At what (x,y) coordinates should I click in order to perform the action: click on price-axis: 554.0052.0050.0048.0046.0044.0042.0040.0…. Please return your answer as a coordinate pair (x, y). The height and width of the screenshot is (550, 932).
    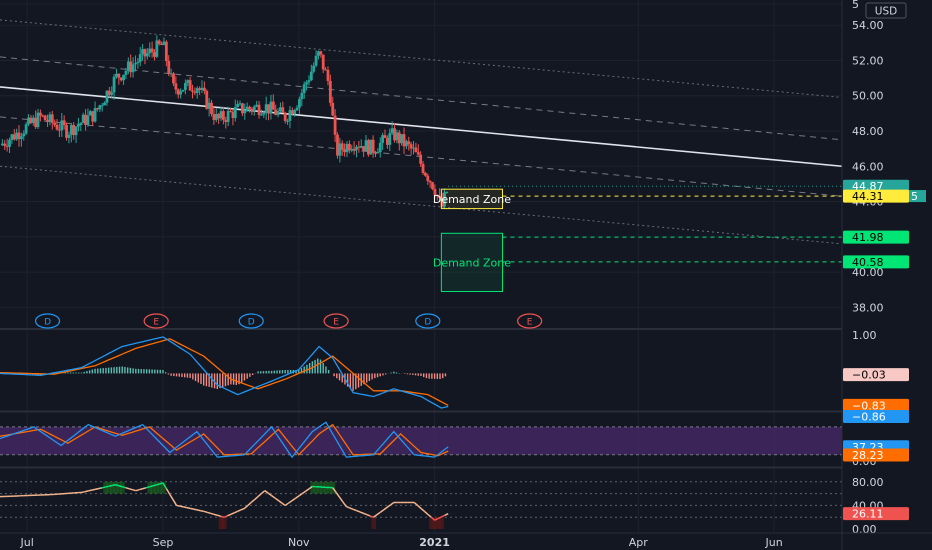
    Looking at the image, I should click on (886, 275).